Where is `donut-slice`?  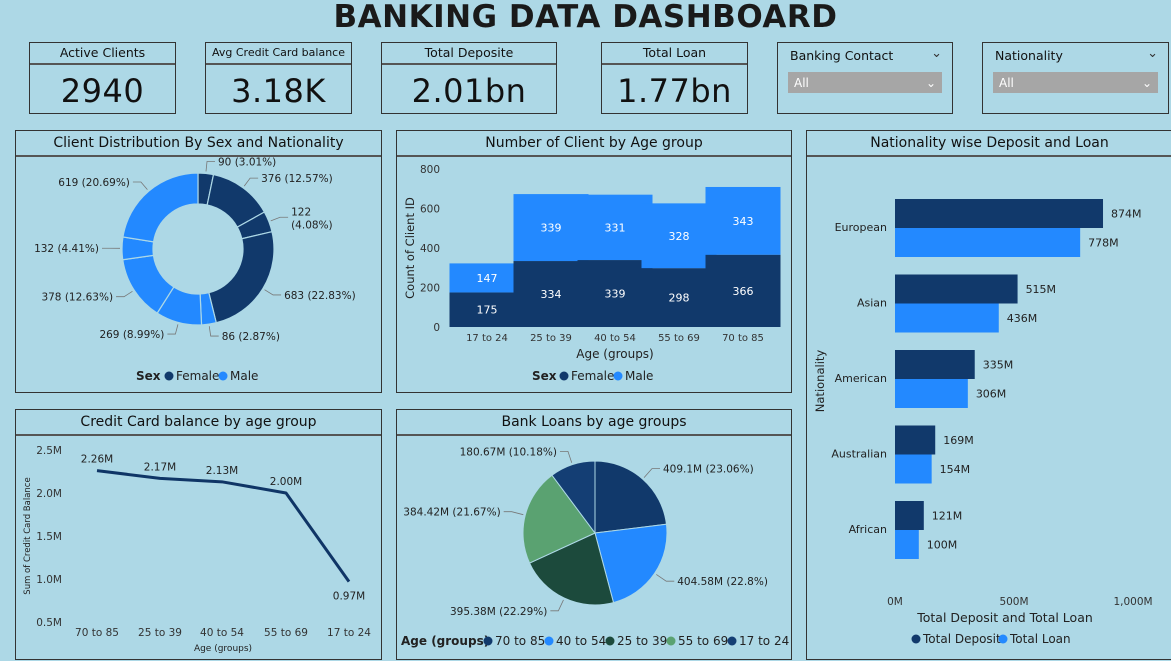
donut-slice is located at coordinates (160, 207).